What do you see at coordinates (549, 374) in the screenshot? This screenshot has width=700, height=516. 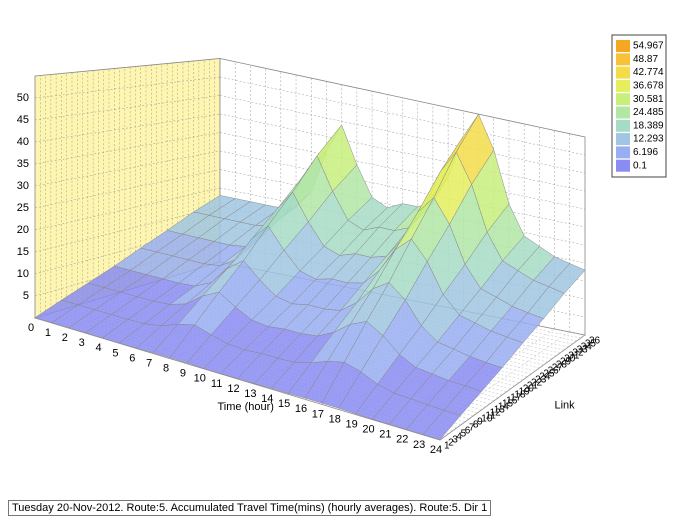 I see `y-tick-label: 25` at bounding box center [549, 374].